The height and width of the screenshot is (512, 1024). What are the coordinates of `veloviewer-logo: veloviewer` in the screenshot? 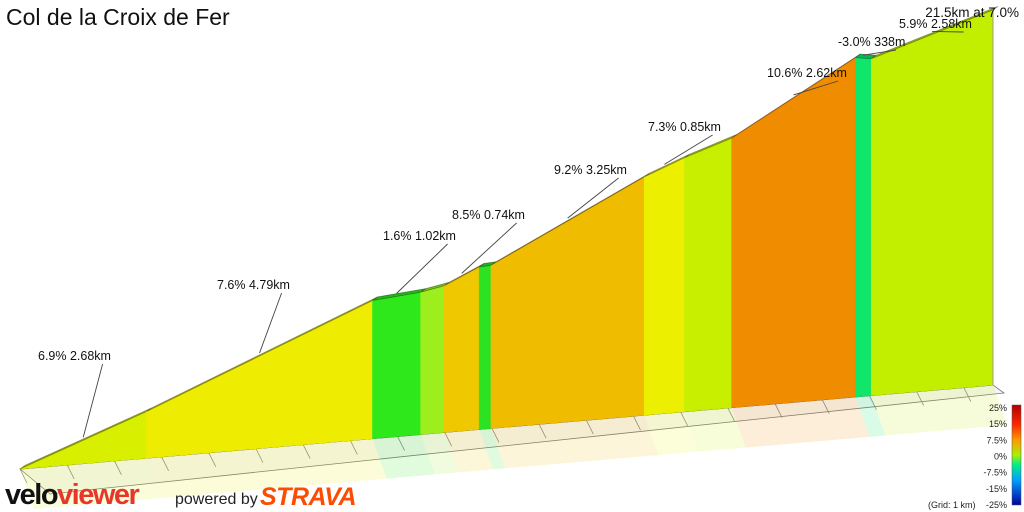 It's located at (72, 495).